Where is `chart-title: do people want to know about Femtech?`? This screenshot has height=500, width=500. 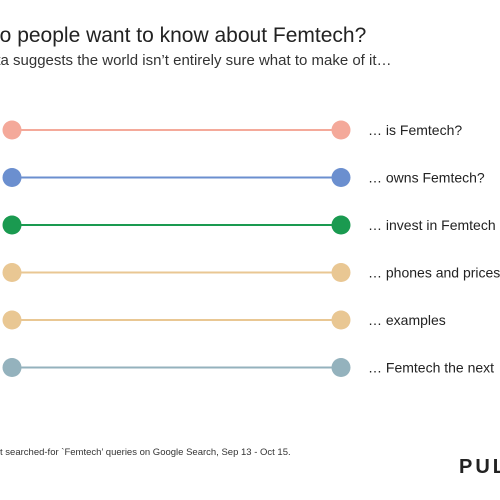
chart-title: do people want to know about Femtech? is located at coordinates (183, 35).